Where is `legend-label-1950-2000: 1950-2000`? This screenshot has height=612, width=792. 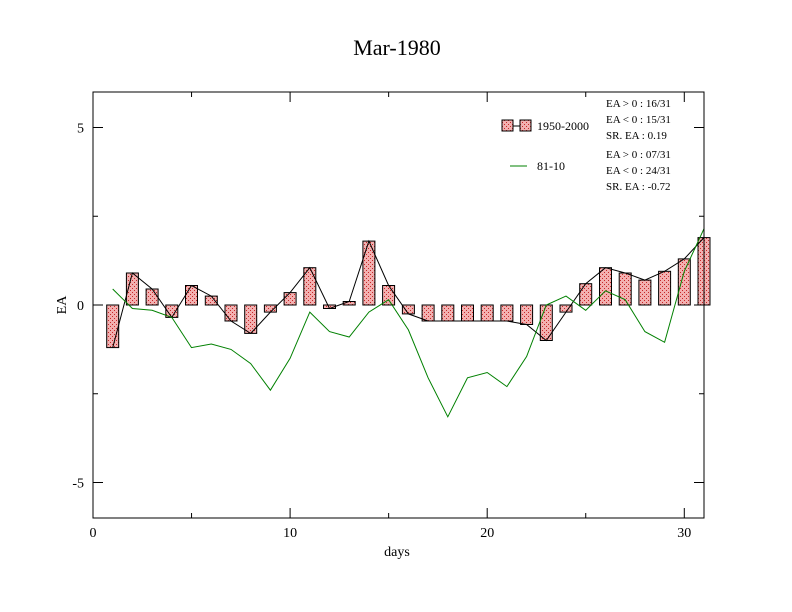
legend-label-1950-2000: 1950-2000 is located at coordinates (563, 126).